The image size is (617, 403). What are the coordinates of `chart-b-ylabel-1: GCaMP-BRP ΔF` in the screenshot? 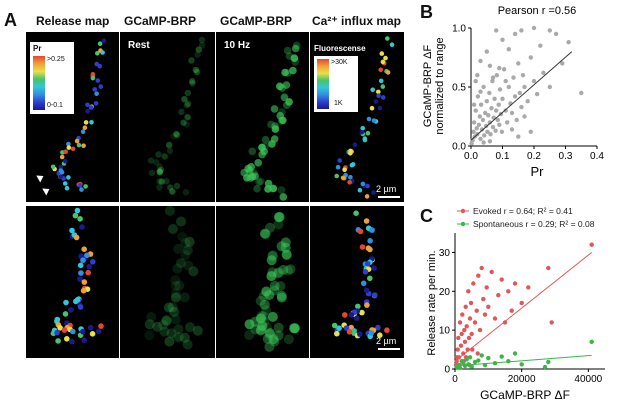 It's located at (428, 86).